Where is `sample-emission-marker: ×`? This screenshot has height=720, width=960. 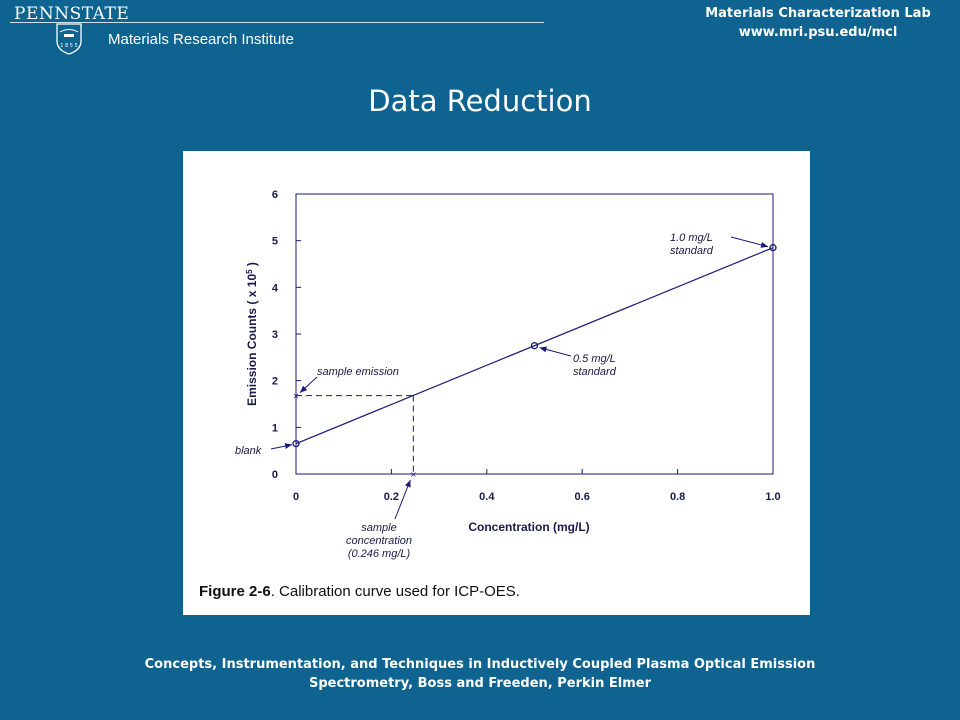 sample-emission-marker: × is located at coordinates (296, 396).